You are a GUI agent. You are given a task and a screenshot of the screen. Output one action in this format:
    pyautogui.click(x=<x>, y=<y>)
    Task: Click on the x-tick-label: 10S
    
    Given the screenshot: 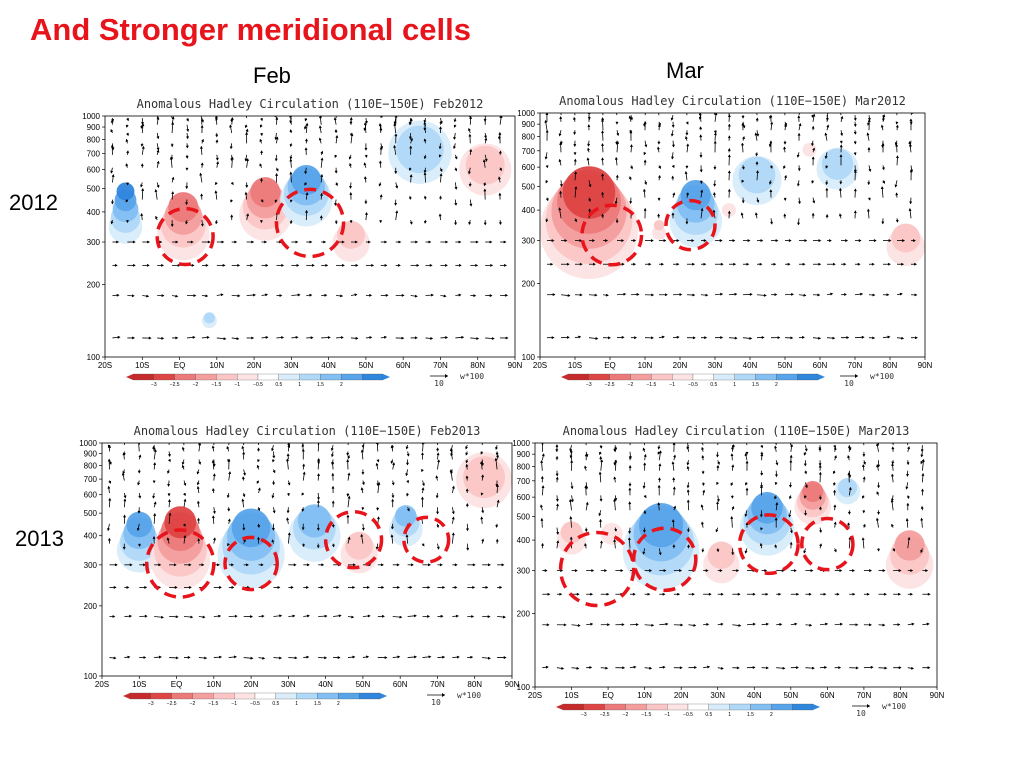 What is the action you would take?
    pyautogui.click(x=571, y=695)
    